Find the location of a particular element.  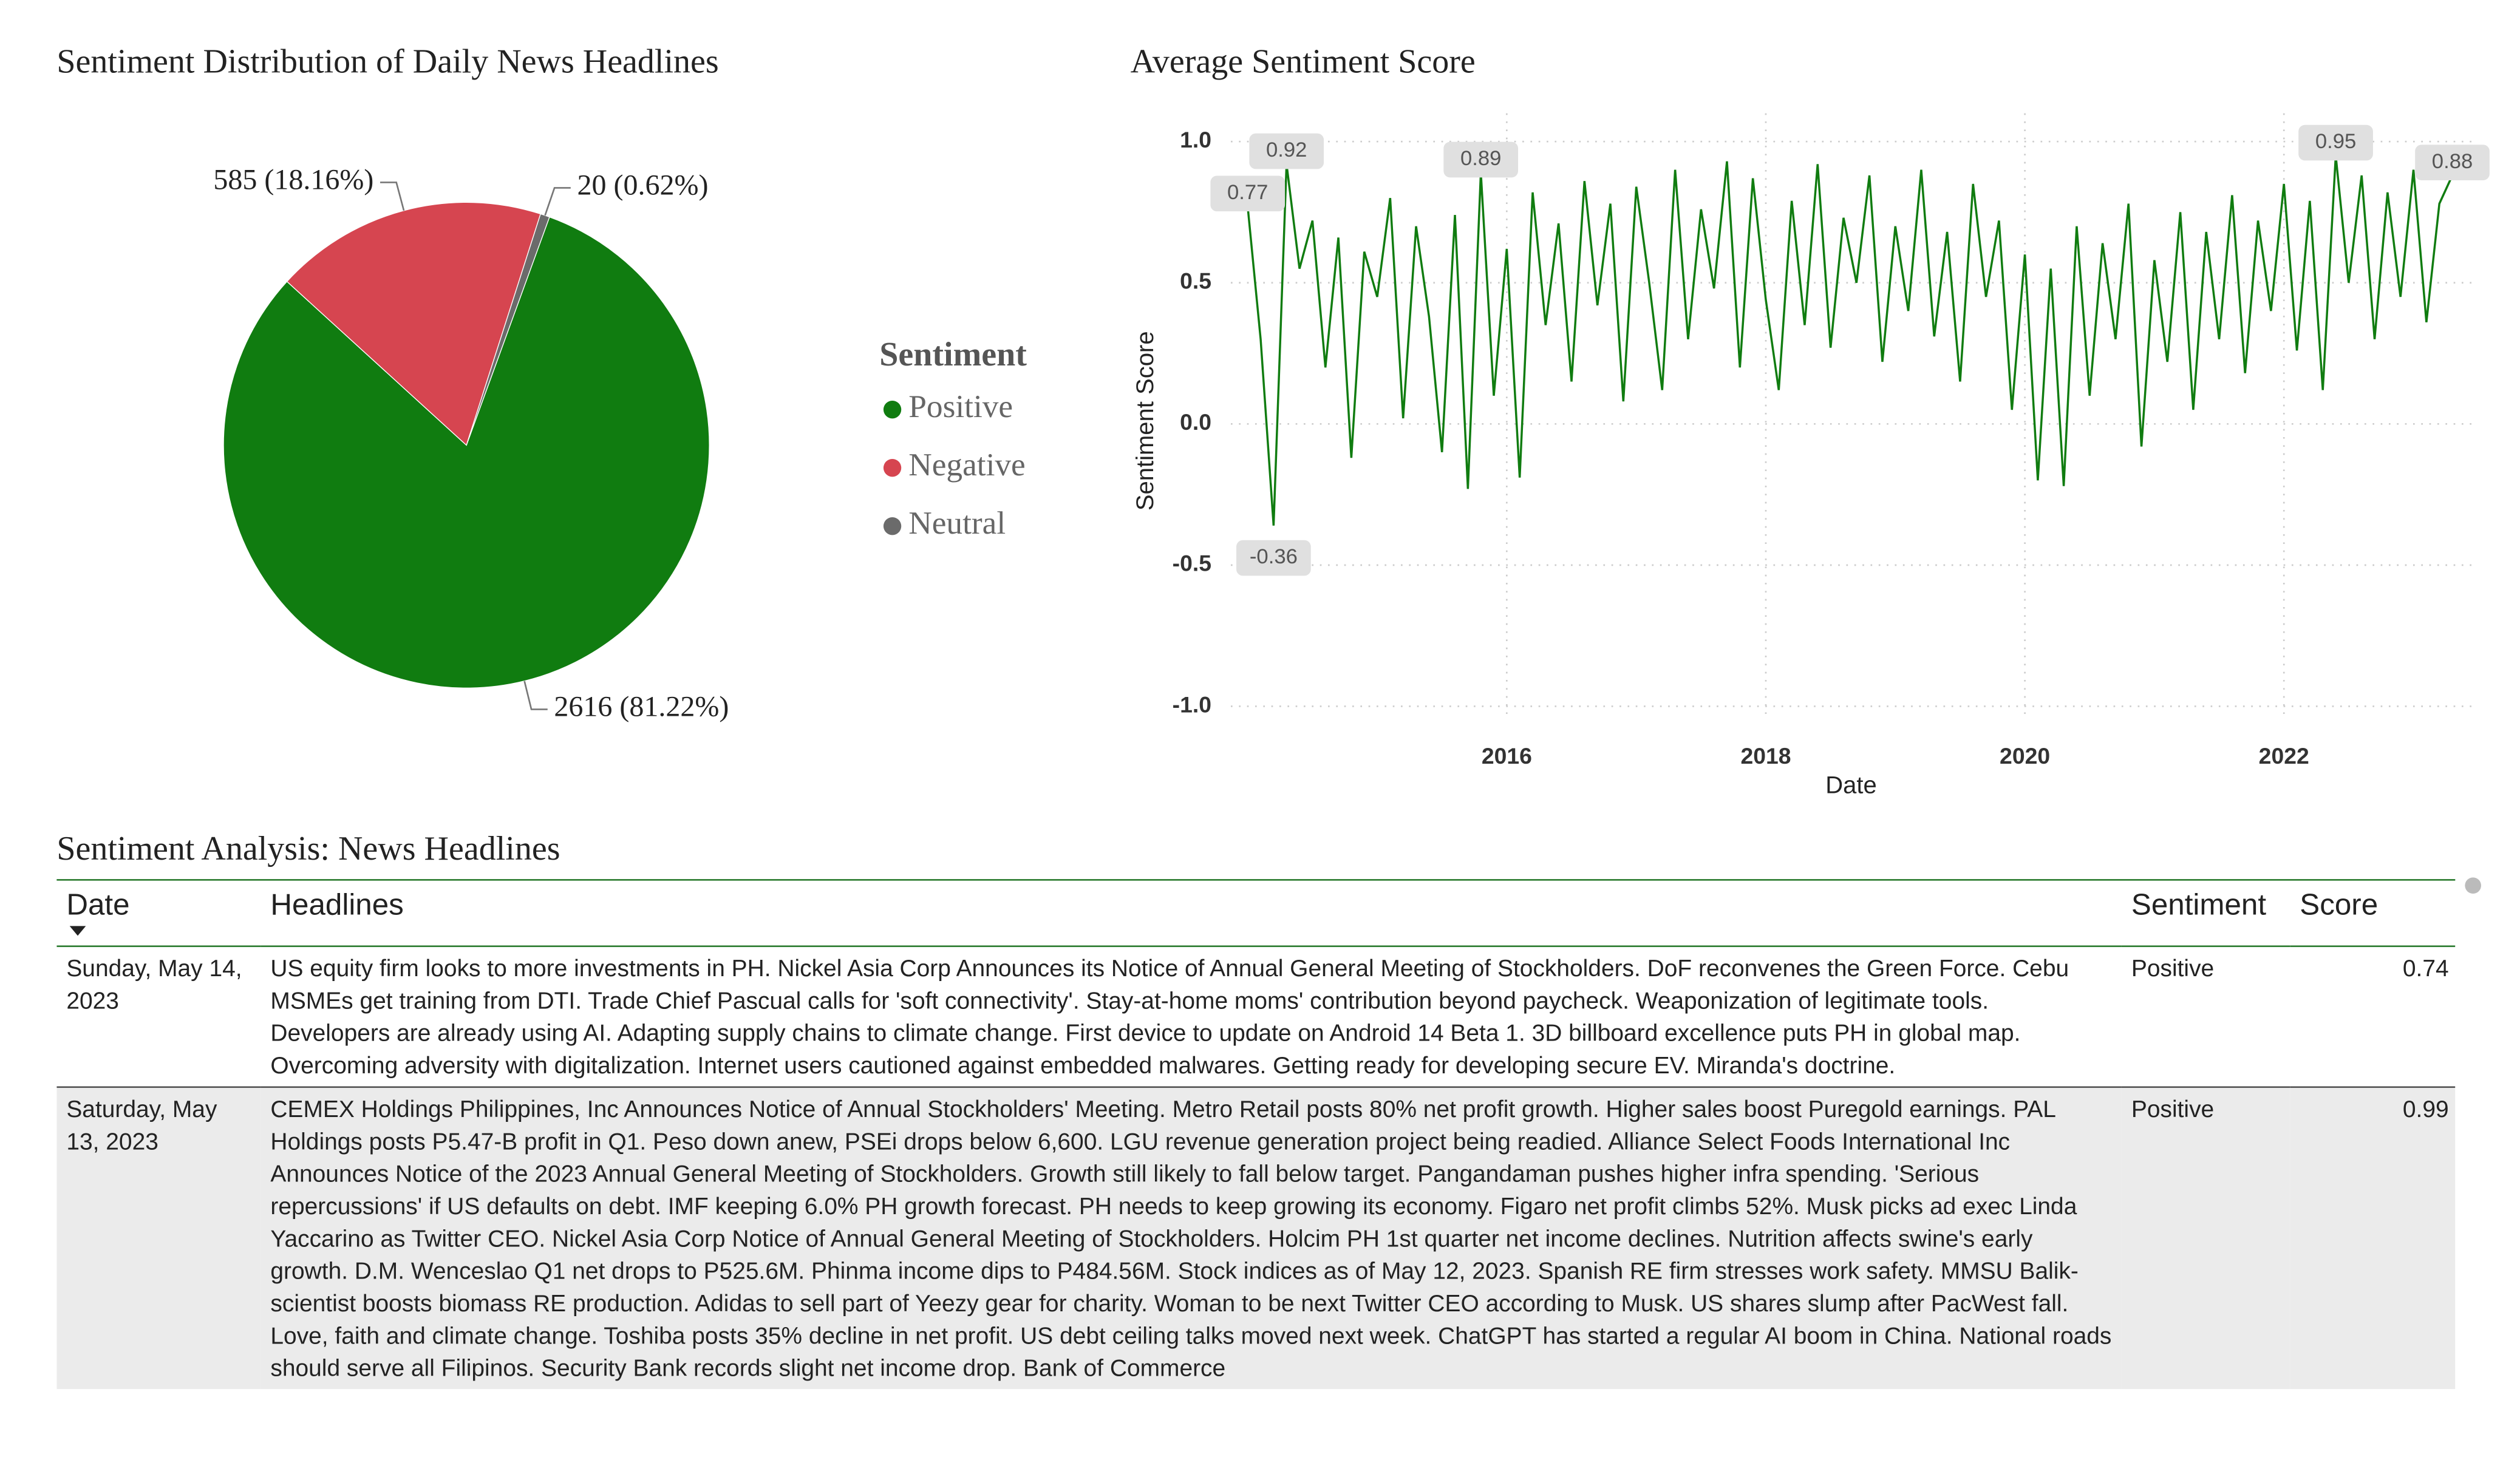

legend-title: Sentiment is located at coordinates (953, 354).